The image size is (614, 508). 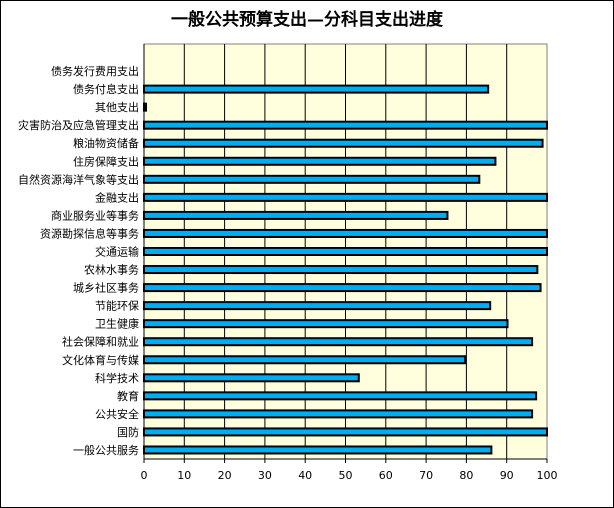 I want to click on category-label: 资源勘探信息等事务, so click(x=89, y=233).